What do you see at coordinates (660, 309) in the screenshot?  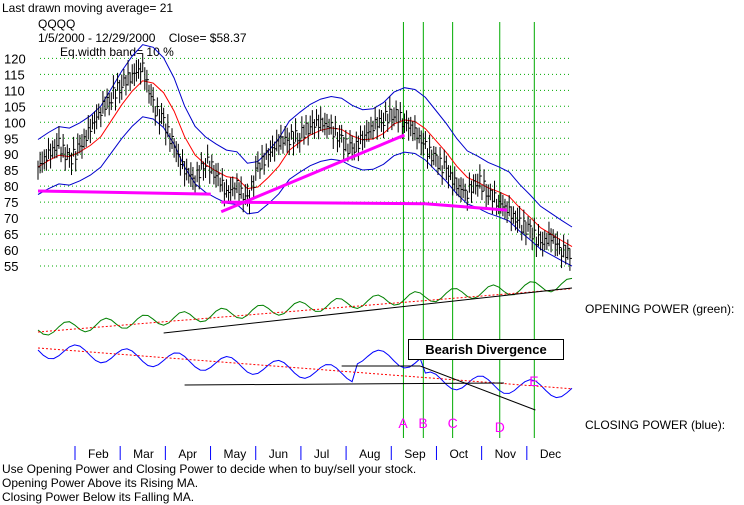 I see `opening-power-label: OPENING POWER (green):` at bounding box center [660, 309].